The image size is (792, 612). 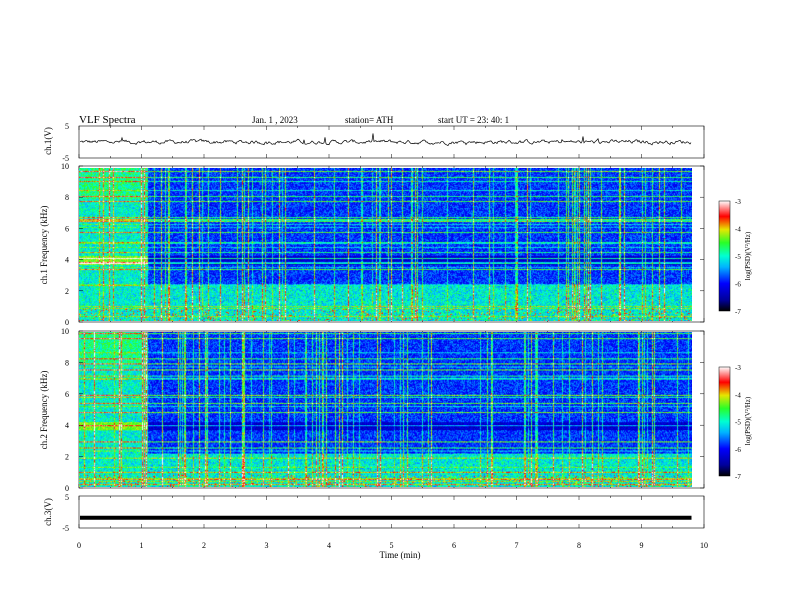 What do you see at coordinates (65, 528) in the screenshot?
I see `ch3-ytick-bottom: -5` at bounding box center [65, 528].